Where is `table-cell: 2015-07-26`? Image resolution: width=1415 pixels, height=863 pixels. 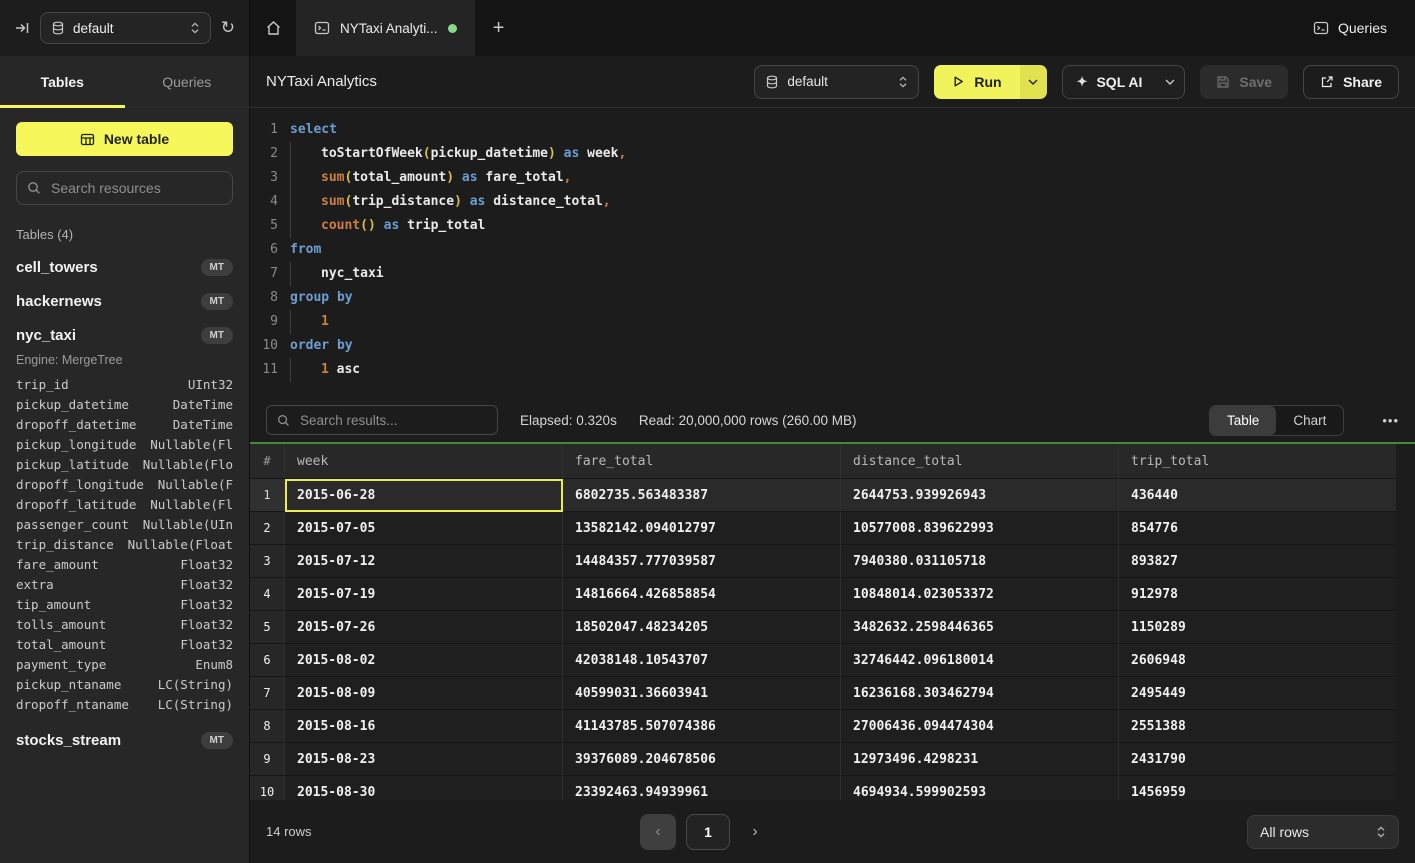
table-cell: 2015-07-26 is located at coordinates (424, 627).